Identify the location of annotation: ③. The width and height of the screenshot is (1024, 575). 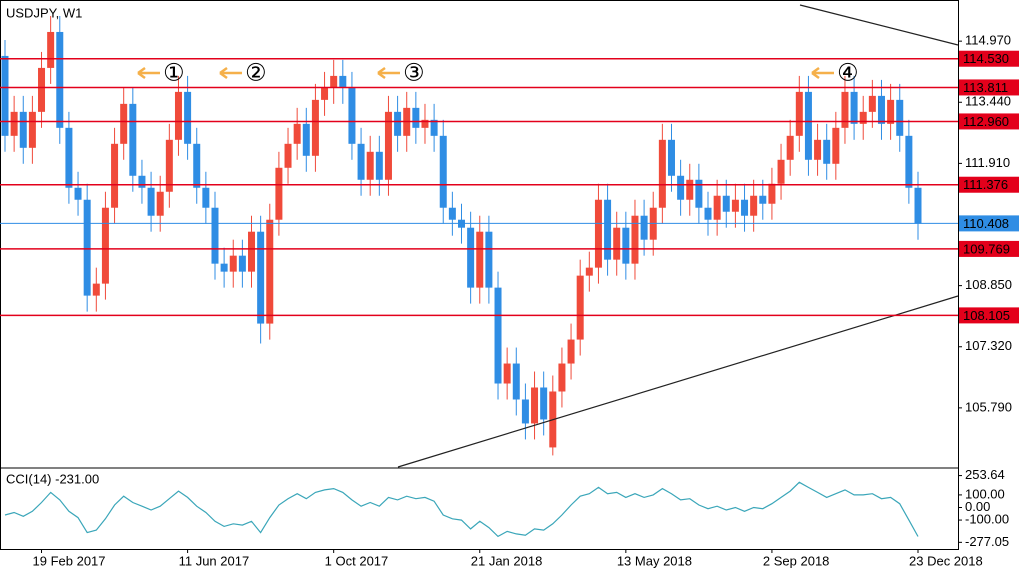
(401, 72).